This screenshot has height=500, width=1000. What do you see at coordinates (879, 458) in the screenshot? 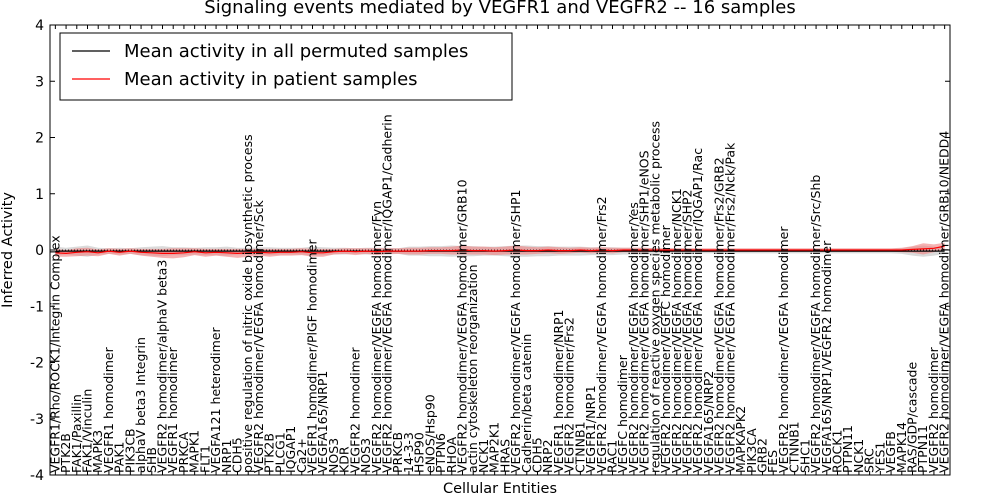
I see `category-label: YES1` at bounding box center [879, 458].